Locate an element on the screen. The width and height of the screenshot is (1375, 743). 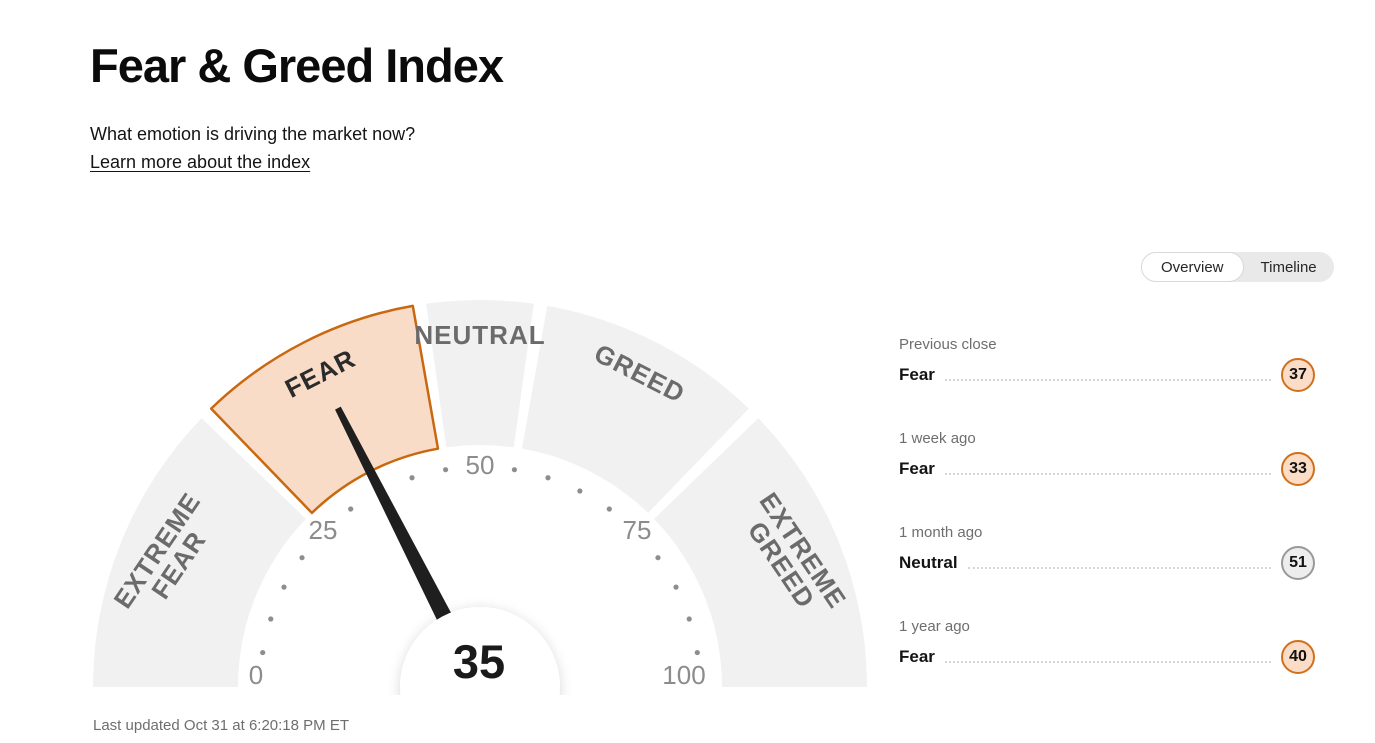
learn-more-link: Learn more about the index is located at coordinates (200, 162).